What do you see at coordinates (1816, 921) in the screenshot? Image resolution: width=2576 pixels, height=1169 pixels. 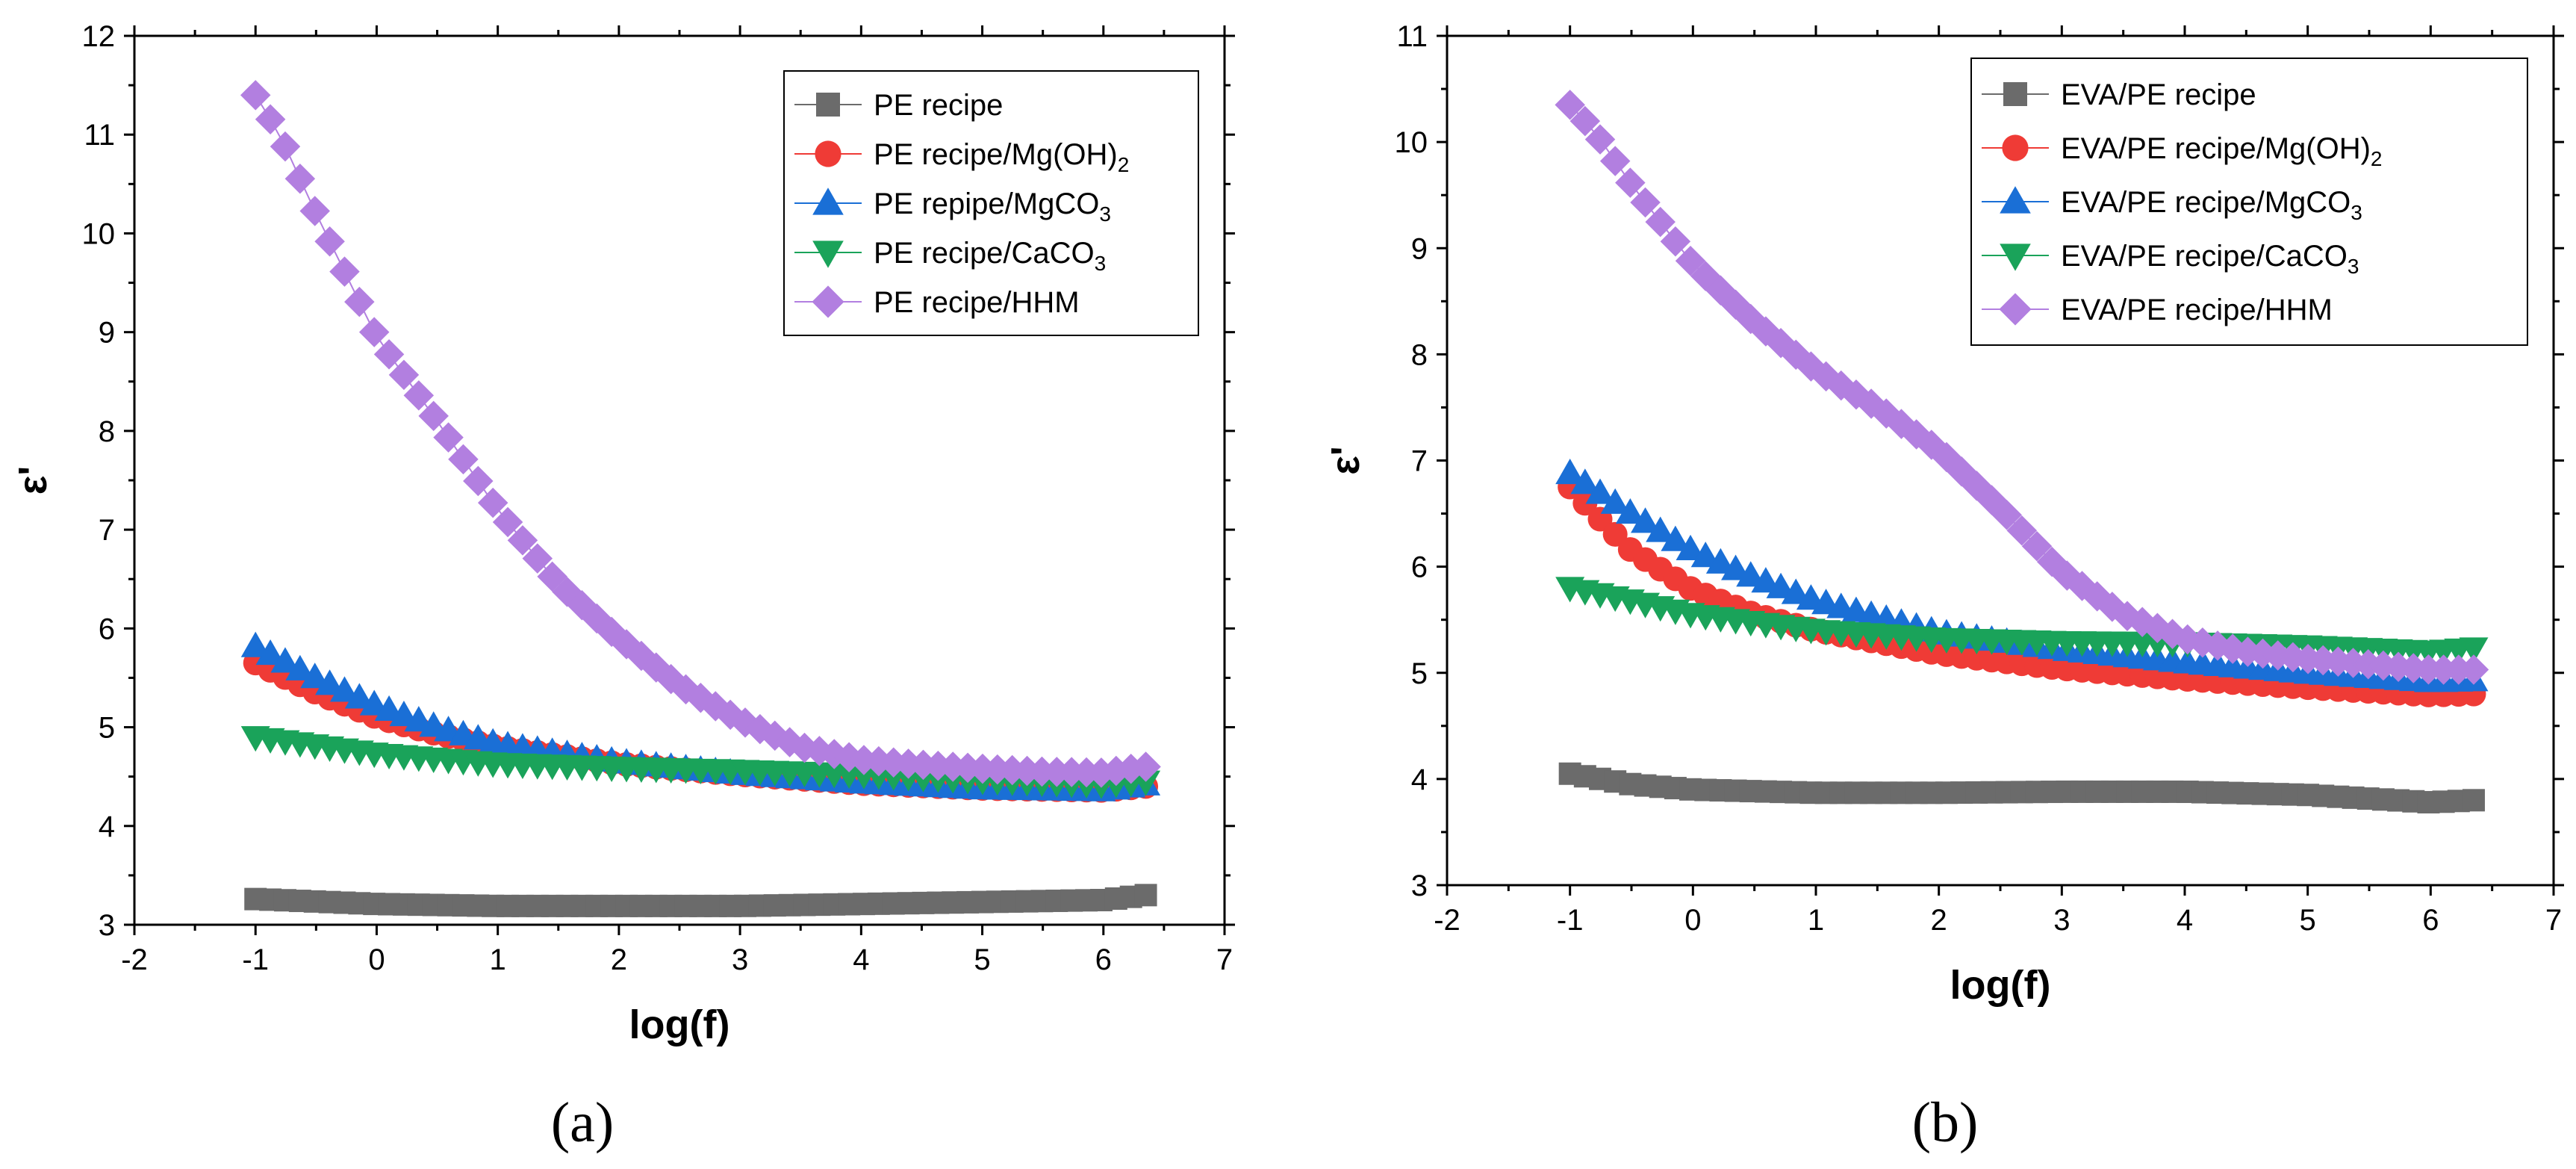 I see `x-tick-label: 1` at bounding box center [1816, 921].